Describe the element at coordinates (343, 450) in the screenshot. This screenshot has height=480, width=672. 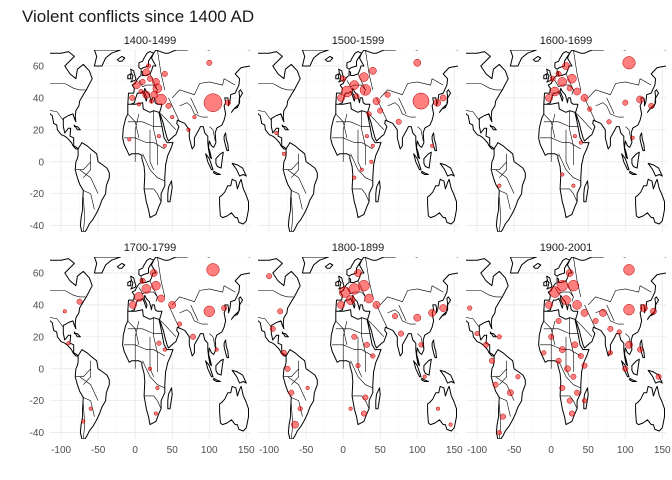
I see `x-tick-label: 0` at that location.